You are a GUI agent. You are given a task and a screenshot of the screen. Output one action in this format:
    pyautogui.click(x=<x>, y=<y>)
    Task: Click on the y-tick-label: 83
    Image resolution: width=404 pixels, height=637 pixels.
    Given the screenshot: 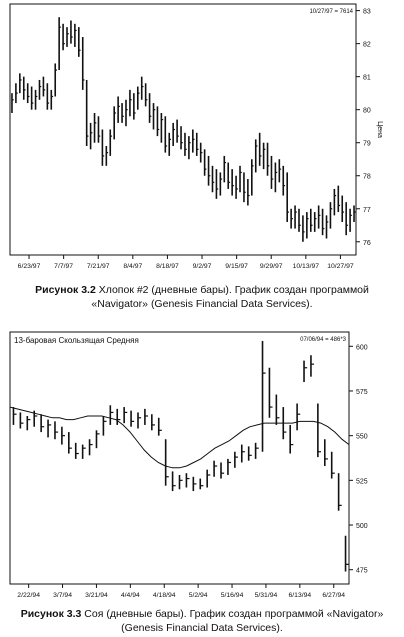 What is the action you would take?
    pyautogui.click(x=367, y=12)
    